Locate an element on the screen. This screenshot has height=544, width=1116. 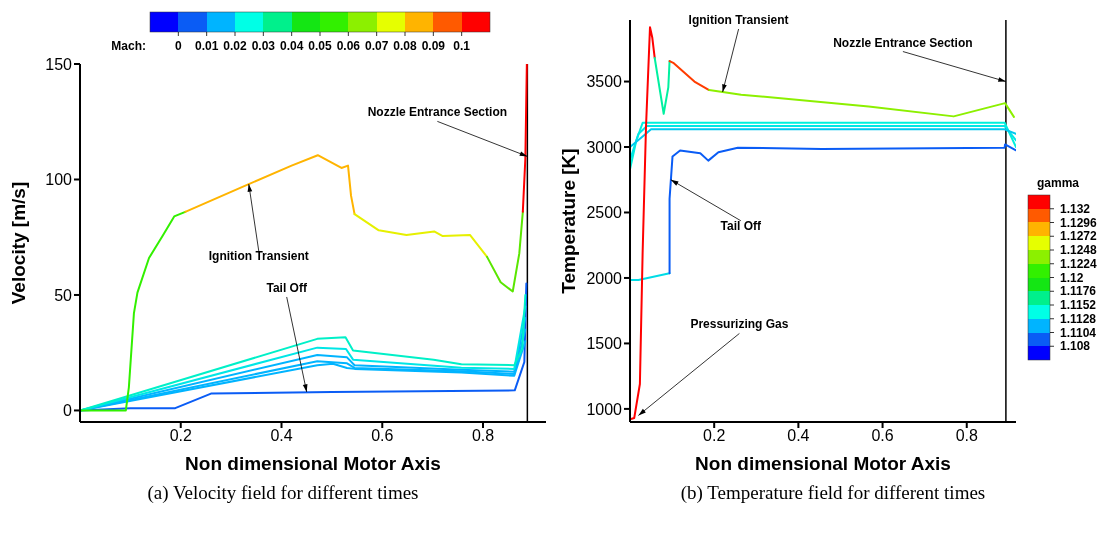
y-tick-label: 3000 is located at coordinates (604, 147).